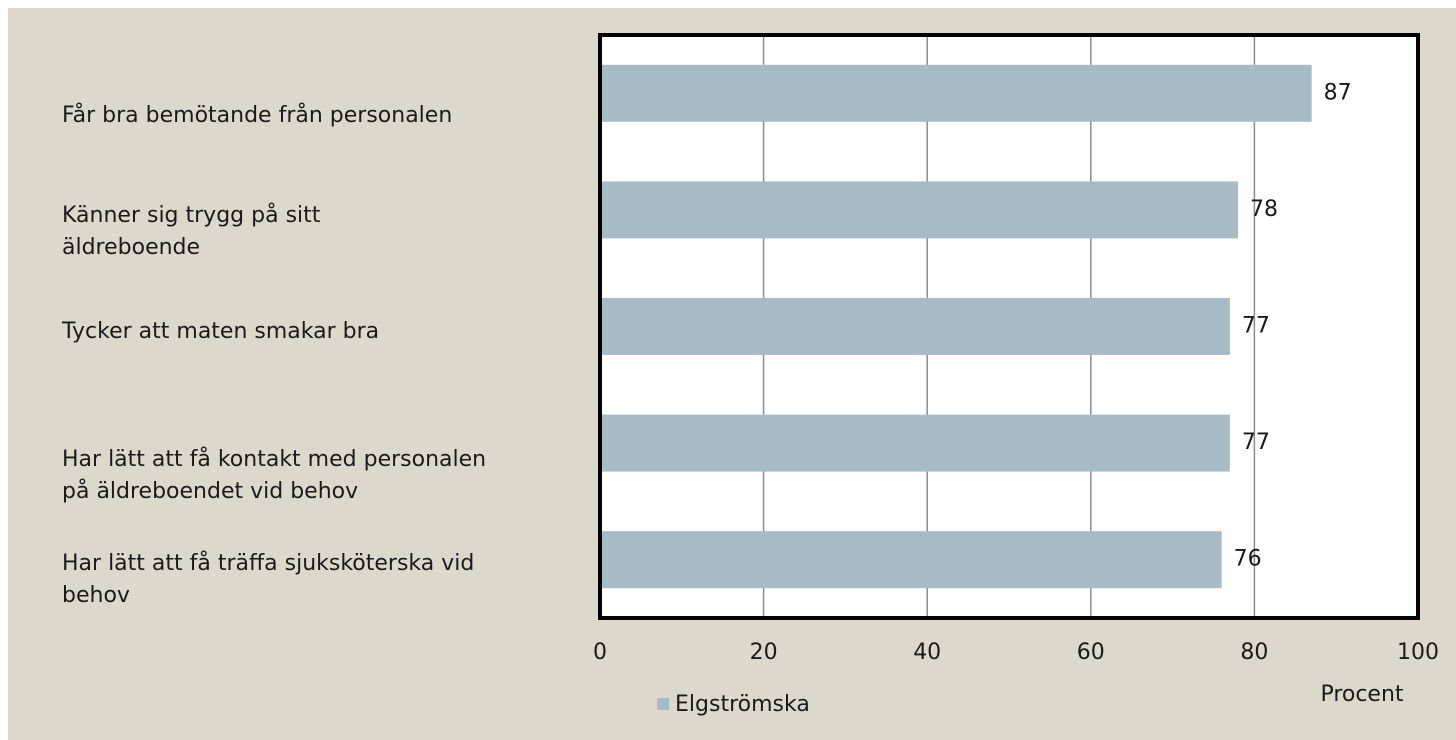  I want to click on x-tick-label: 100, so click(1418, 652).